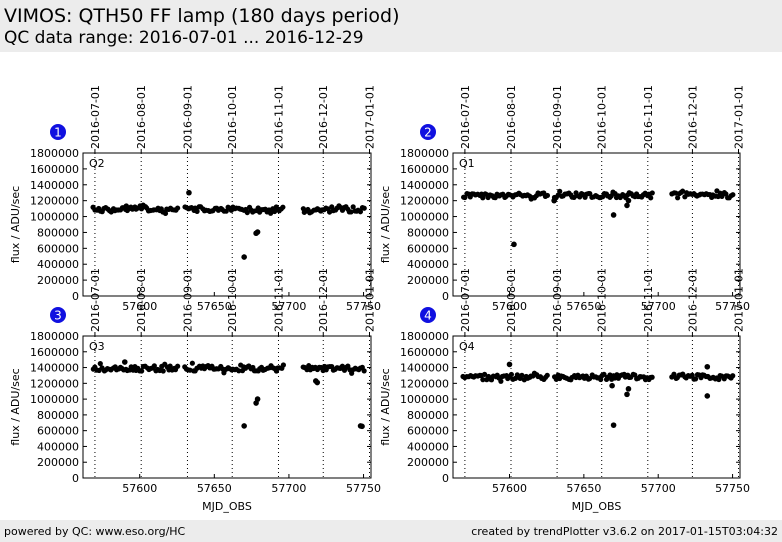 The height and width of the screenshot is (542, 782). Describe the element at coordinates (363, 306) in the screenshot. I see `x-tick-label: 57750` at that location.